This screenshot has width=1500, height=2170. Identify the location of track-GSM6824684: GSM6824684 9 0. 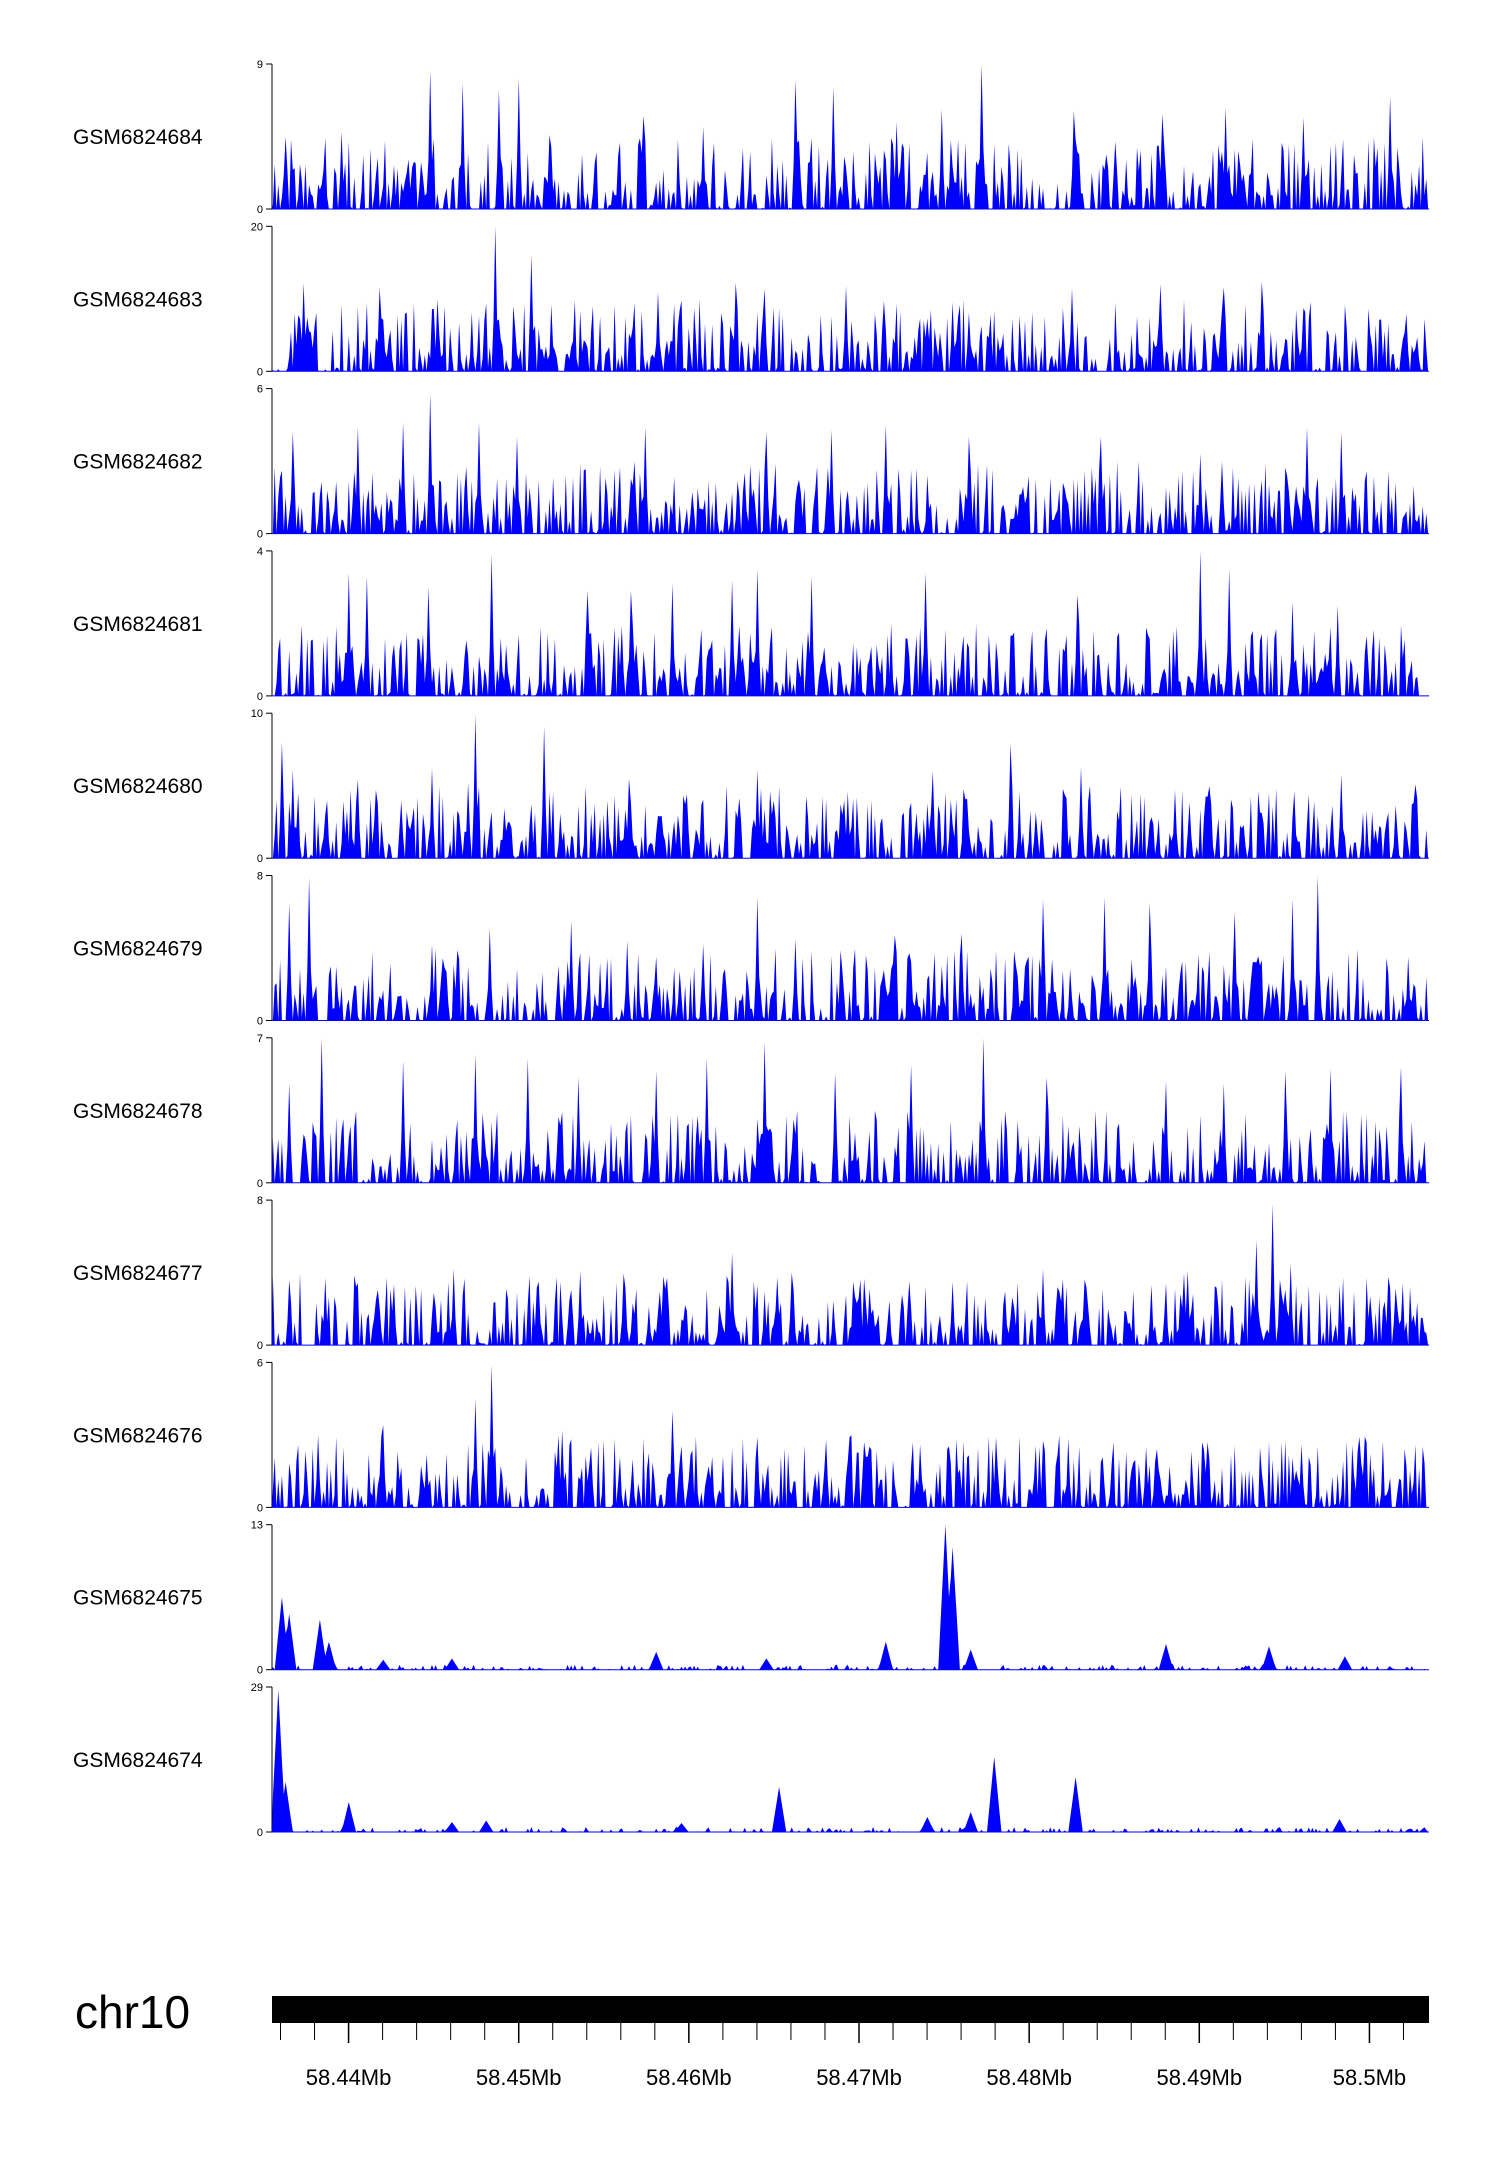
(751, 137).